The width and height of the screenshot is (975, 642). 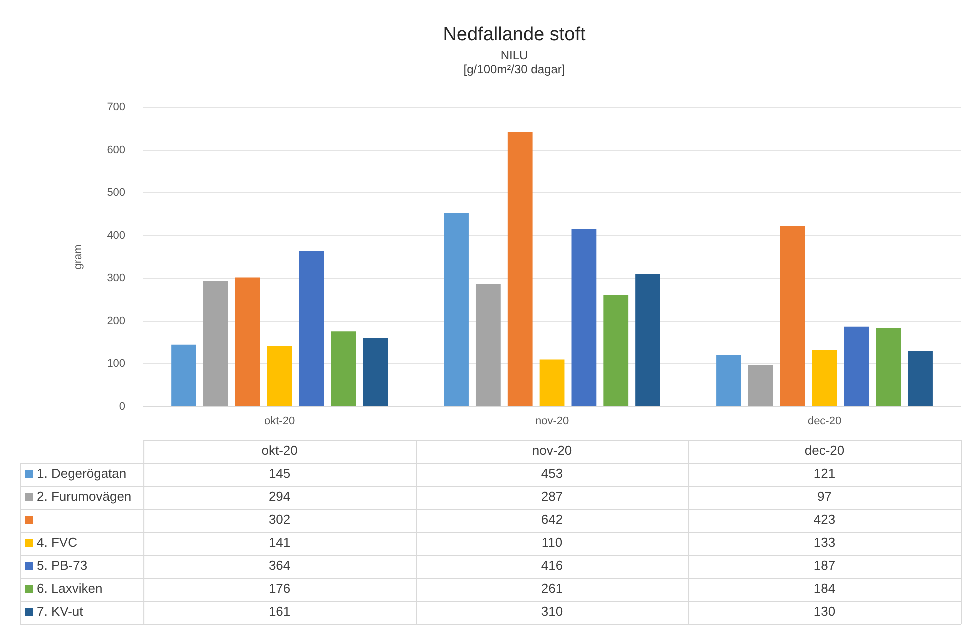 What do you see at coordinates (825, 520) in the screenshot?
I see `data-label: 423` at bounding box center [825, 520].